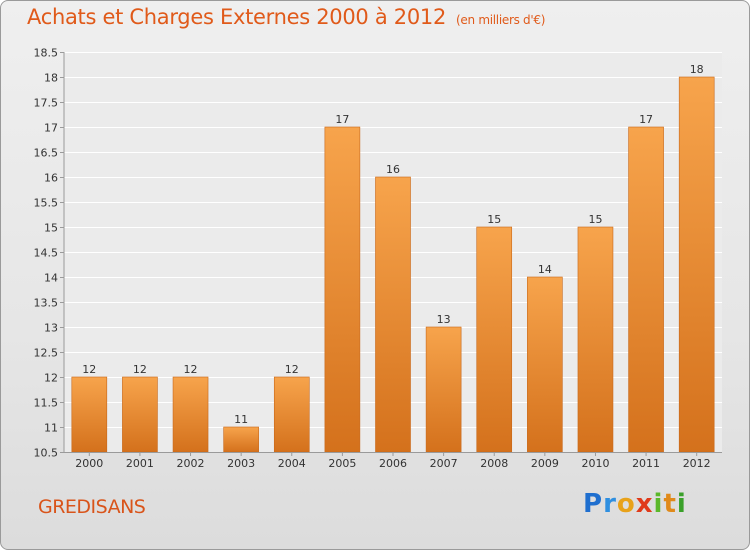 Image resolution: width=750 pixels, height=550 pixels. What do you see at coordinates (545, 463) in the screenshot?
I see `x-tick-label: 2009` at bounding box center [545, 463].